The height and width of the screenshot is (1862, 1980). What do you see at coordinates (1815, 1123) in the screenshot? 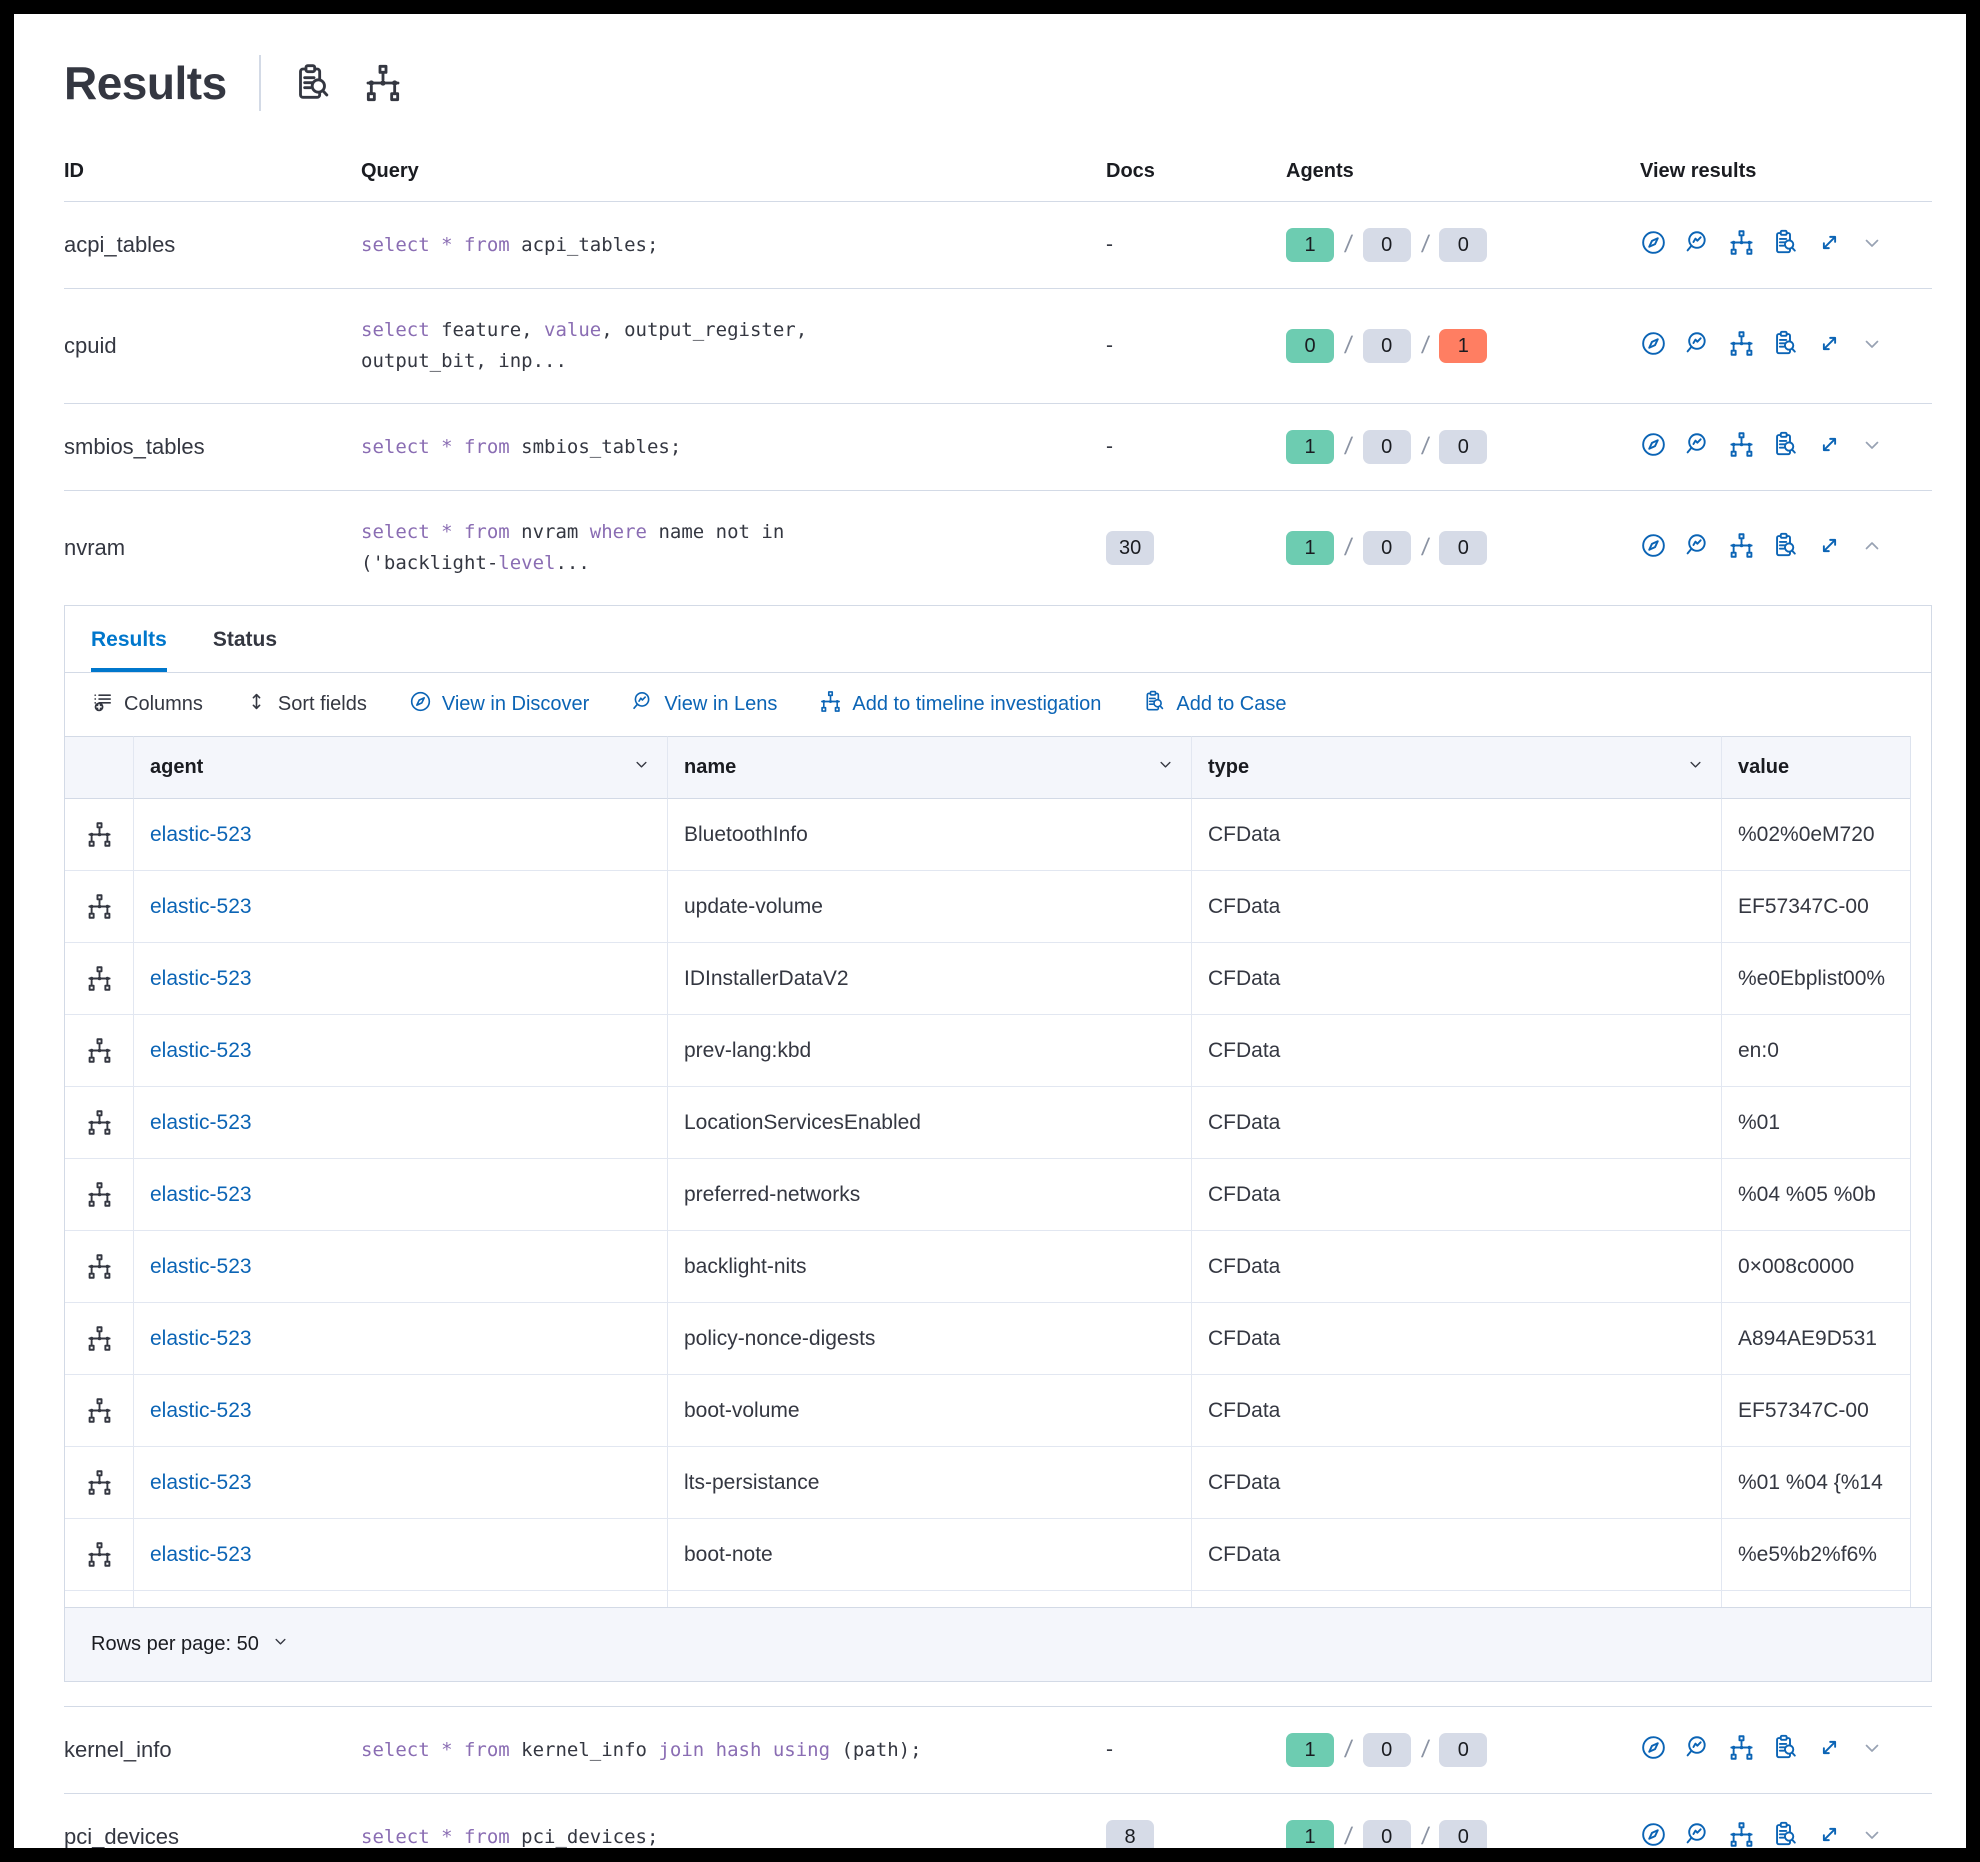
I see `cell-value: %01` at bounding box center [1815, 1123].